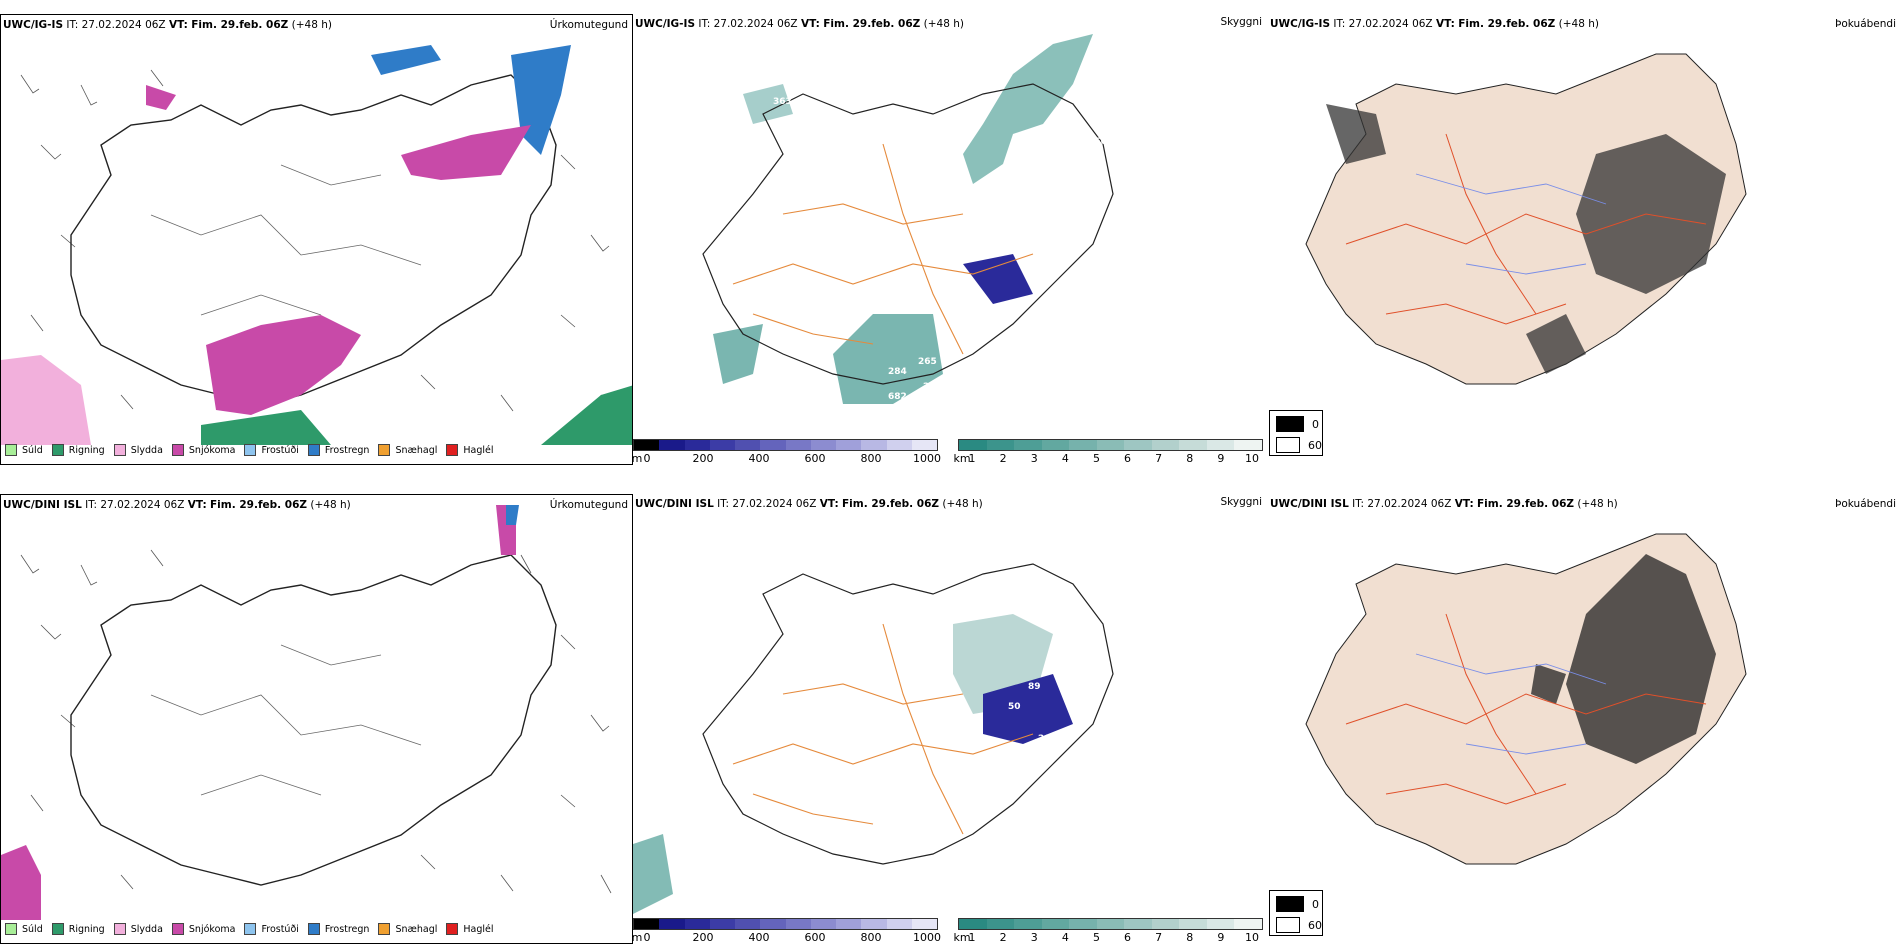 The width and height of the screenshot is (1900, 950). Describe the element at coordinates (1315, 424) in the screenshot. I see `fog-legend-label: 0` at that location.